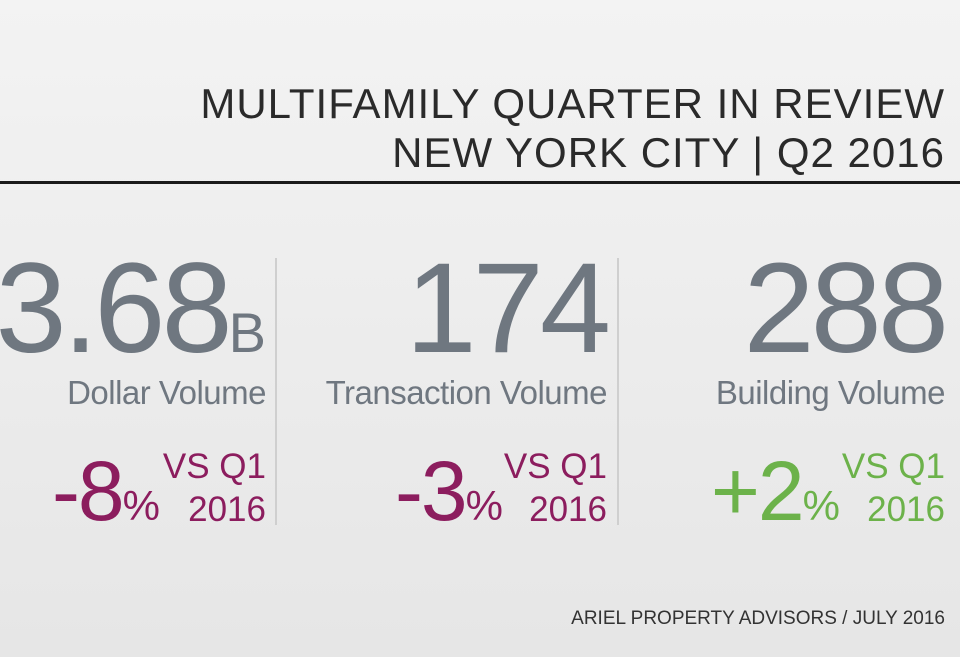 Image resolution: width=960 pixels, height=657 pixels. I want to click on change: -8, so click(87, 491).